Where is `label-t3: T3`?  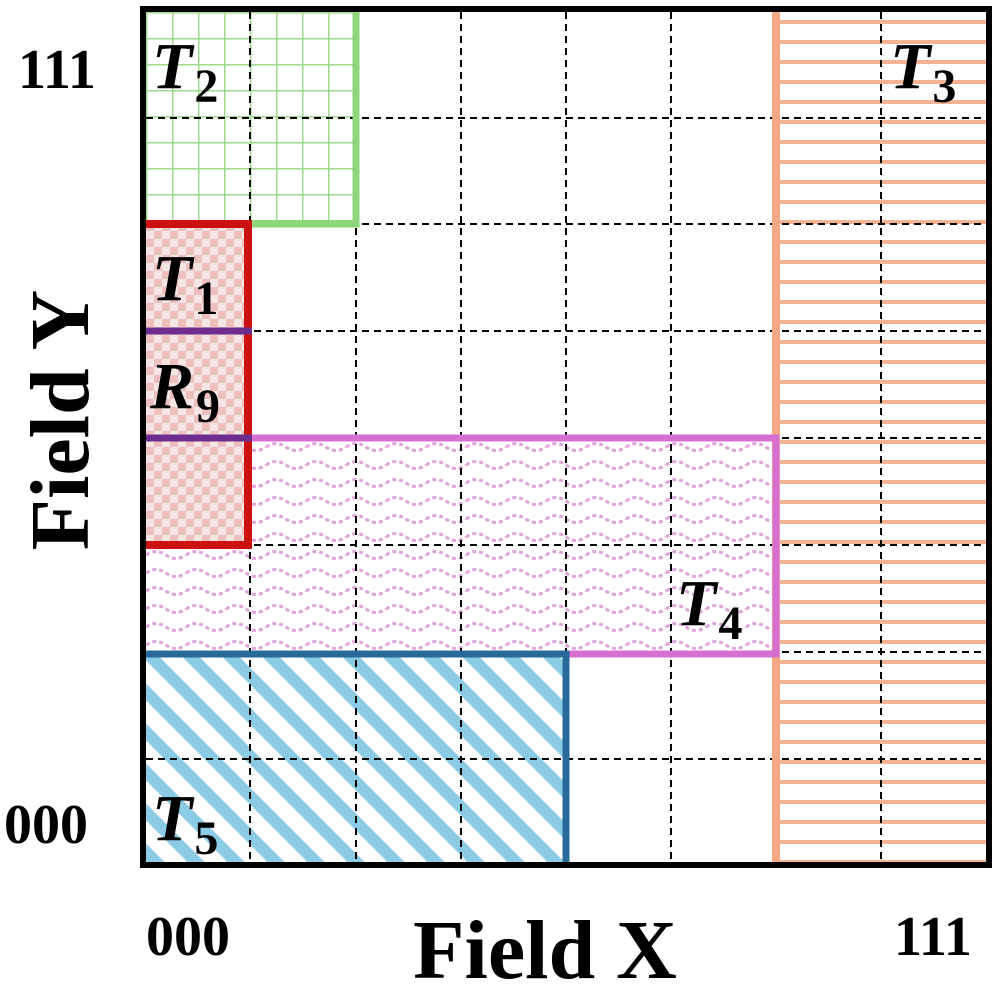 label-t3: T3 is located at coordinates (923, 71).